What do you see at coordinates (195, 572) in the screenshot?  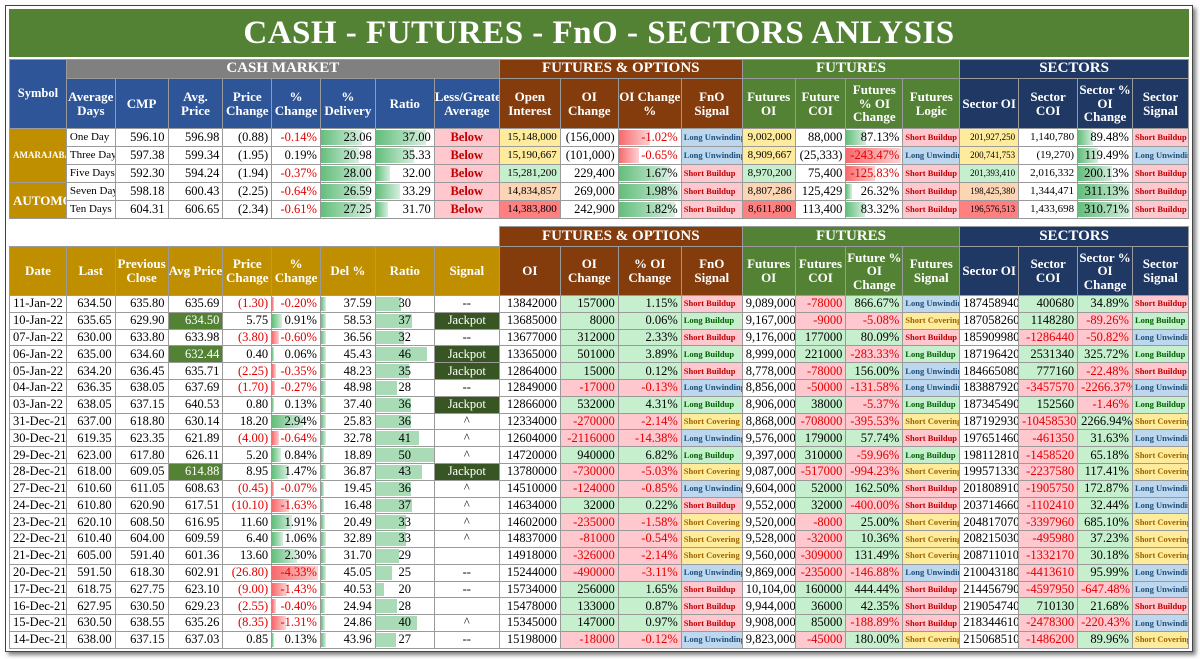 I see `avg-price-cell: 602.91` at bounding box center [195, 572].